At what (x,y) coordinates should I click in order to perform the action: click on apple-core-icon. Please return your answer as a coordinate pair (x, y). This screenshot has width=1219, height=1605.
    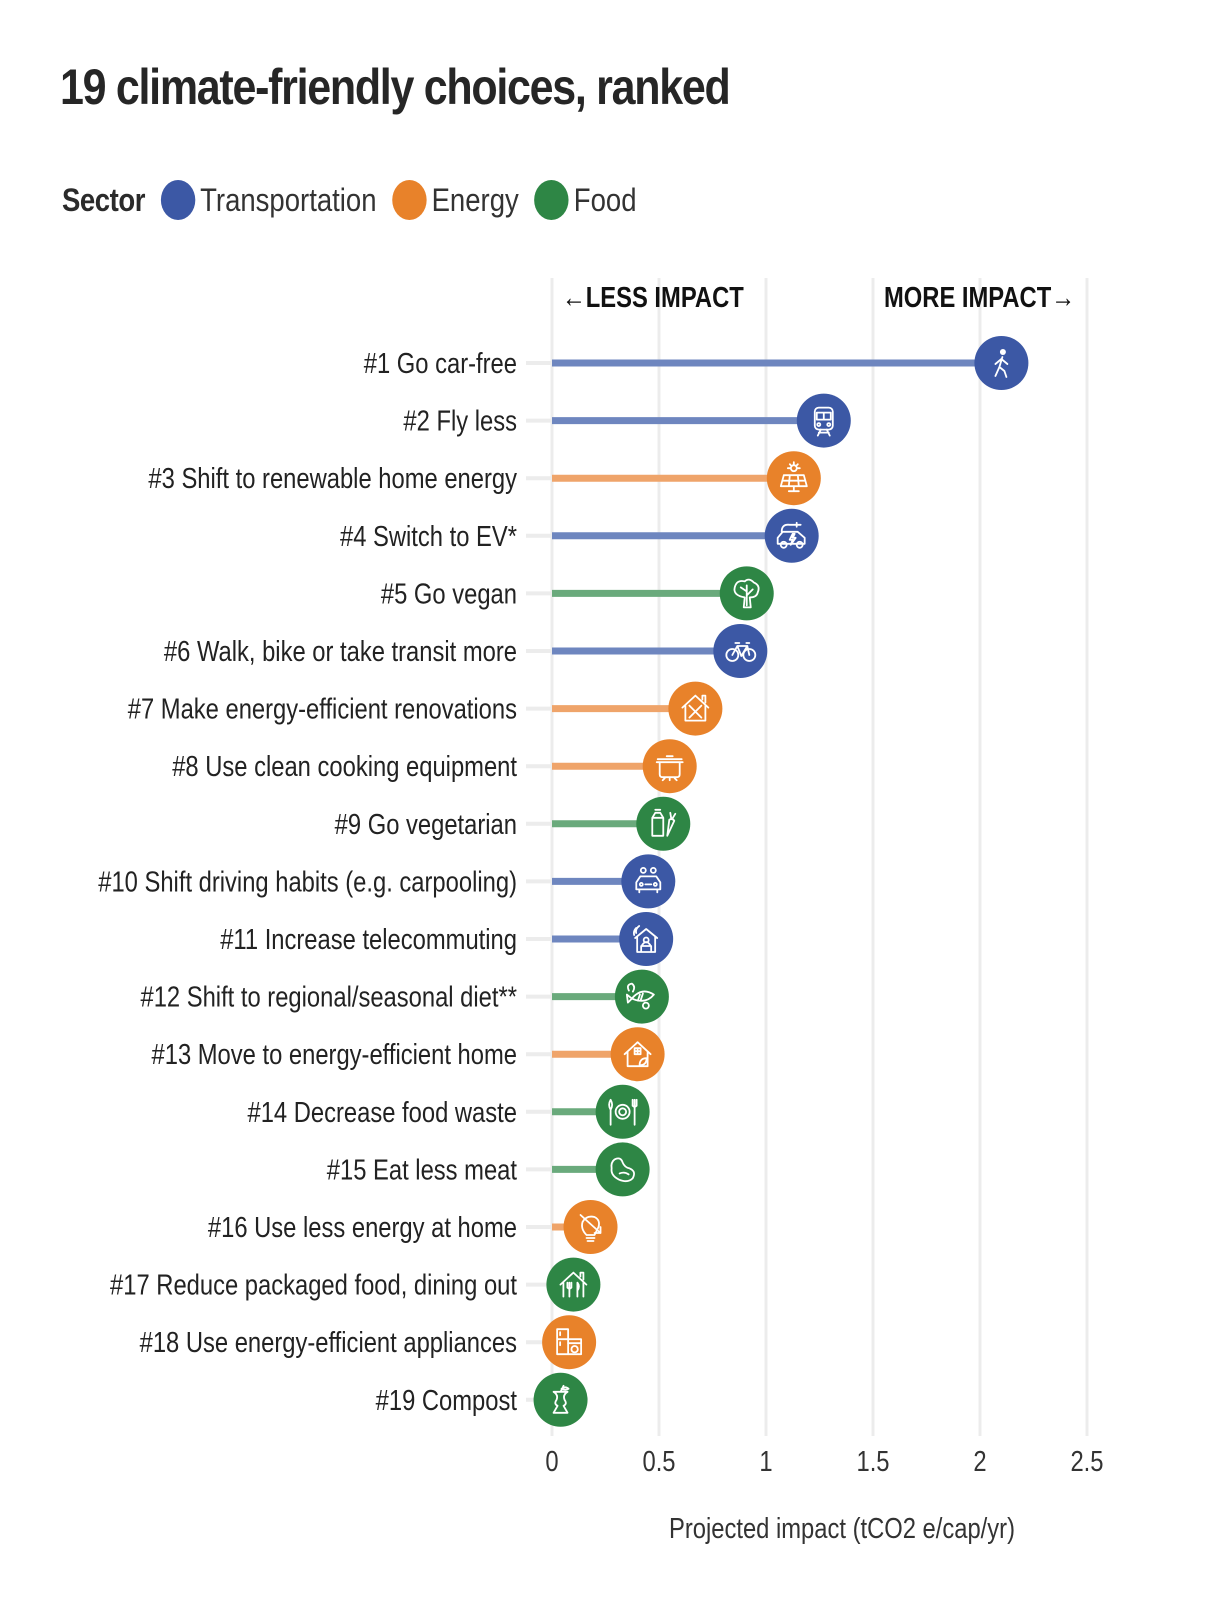
    Looking at the image, I should click on (561, 1399).